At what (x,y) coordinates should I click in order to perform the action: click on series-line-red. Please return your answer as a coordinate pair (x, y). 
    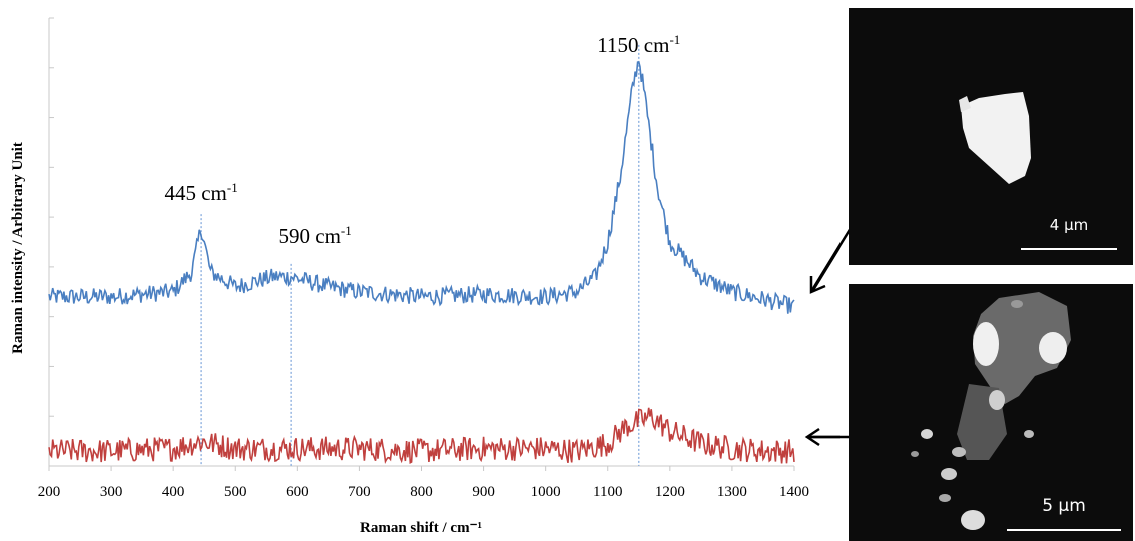
    Looking at the image, I should click on (421, 436).